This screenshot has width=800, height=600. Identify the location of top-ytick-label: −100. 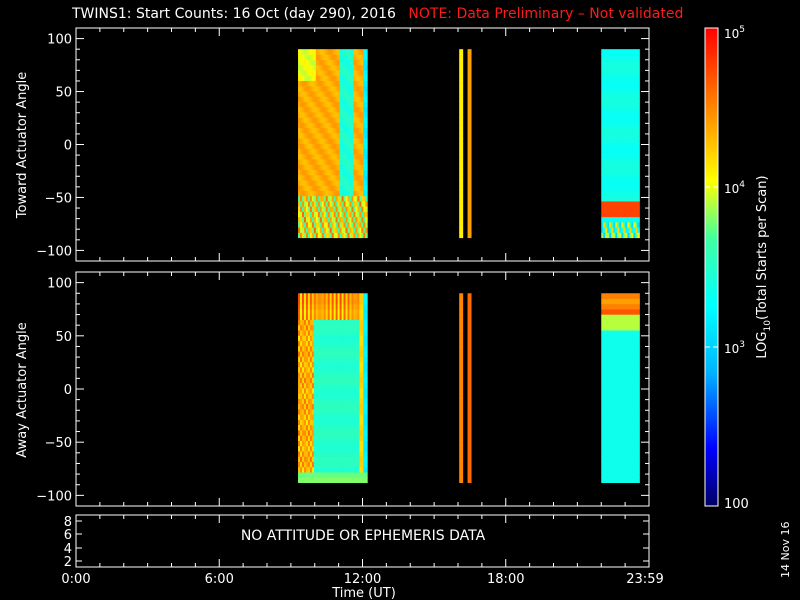
(54, 251).